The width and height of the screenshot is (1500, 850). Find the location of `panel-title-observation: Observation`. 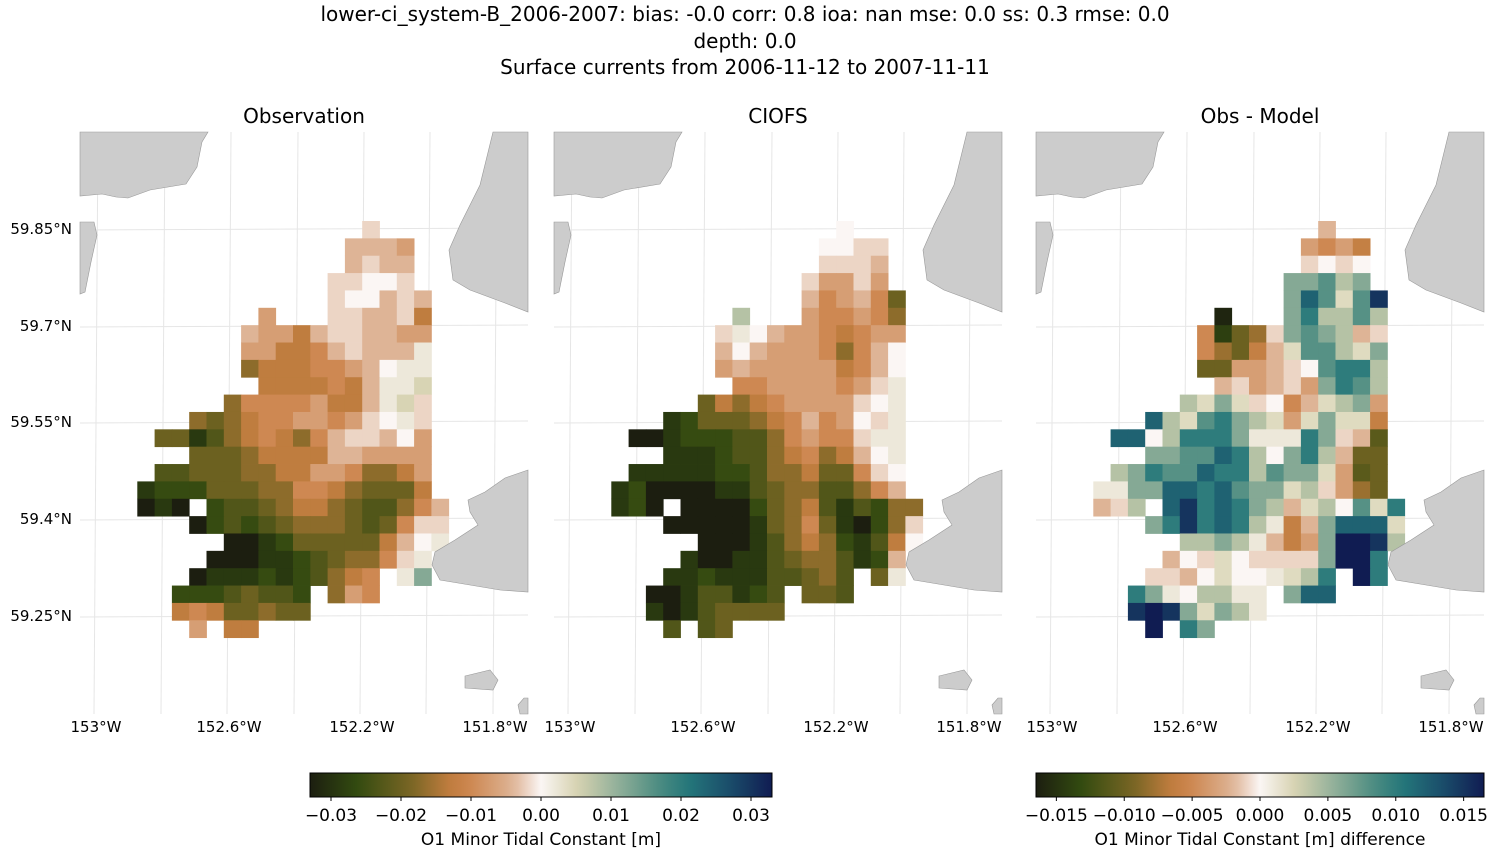

panel-title-observation: Observation is located at coordinates (304, 116).